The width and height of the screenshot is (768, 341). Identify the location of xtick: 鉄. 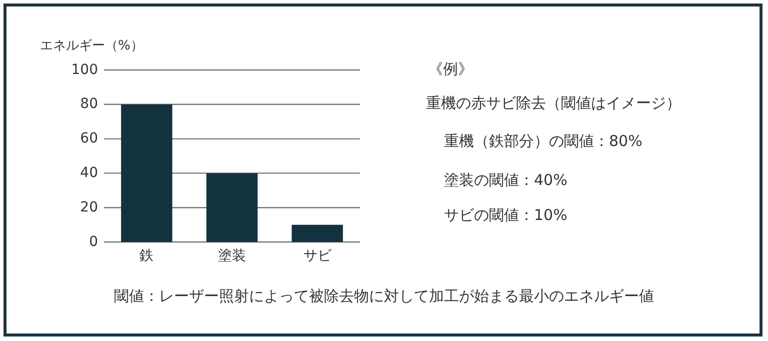
(147, 256).